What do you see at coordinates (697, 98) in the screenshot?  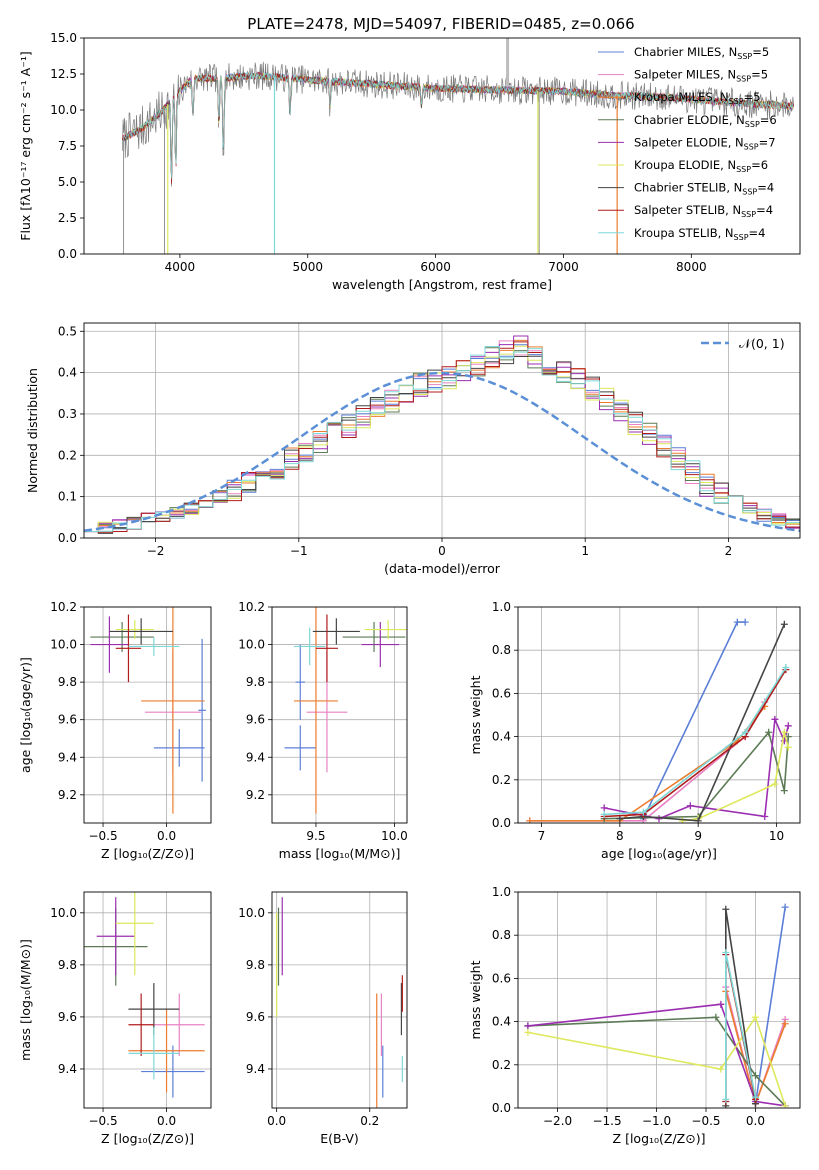 I see `legend-entry: Kroupa MILES, NSSP=5` at bounding box center [697, 98].